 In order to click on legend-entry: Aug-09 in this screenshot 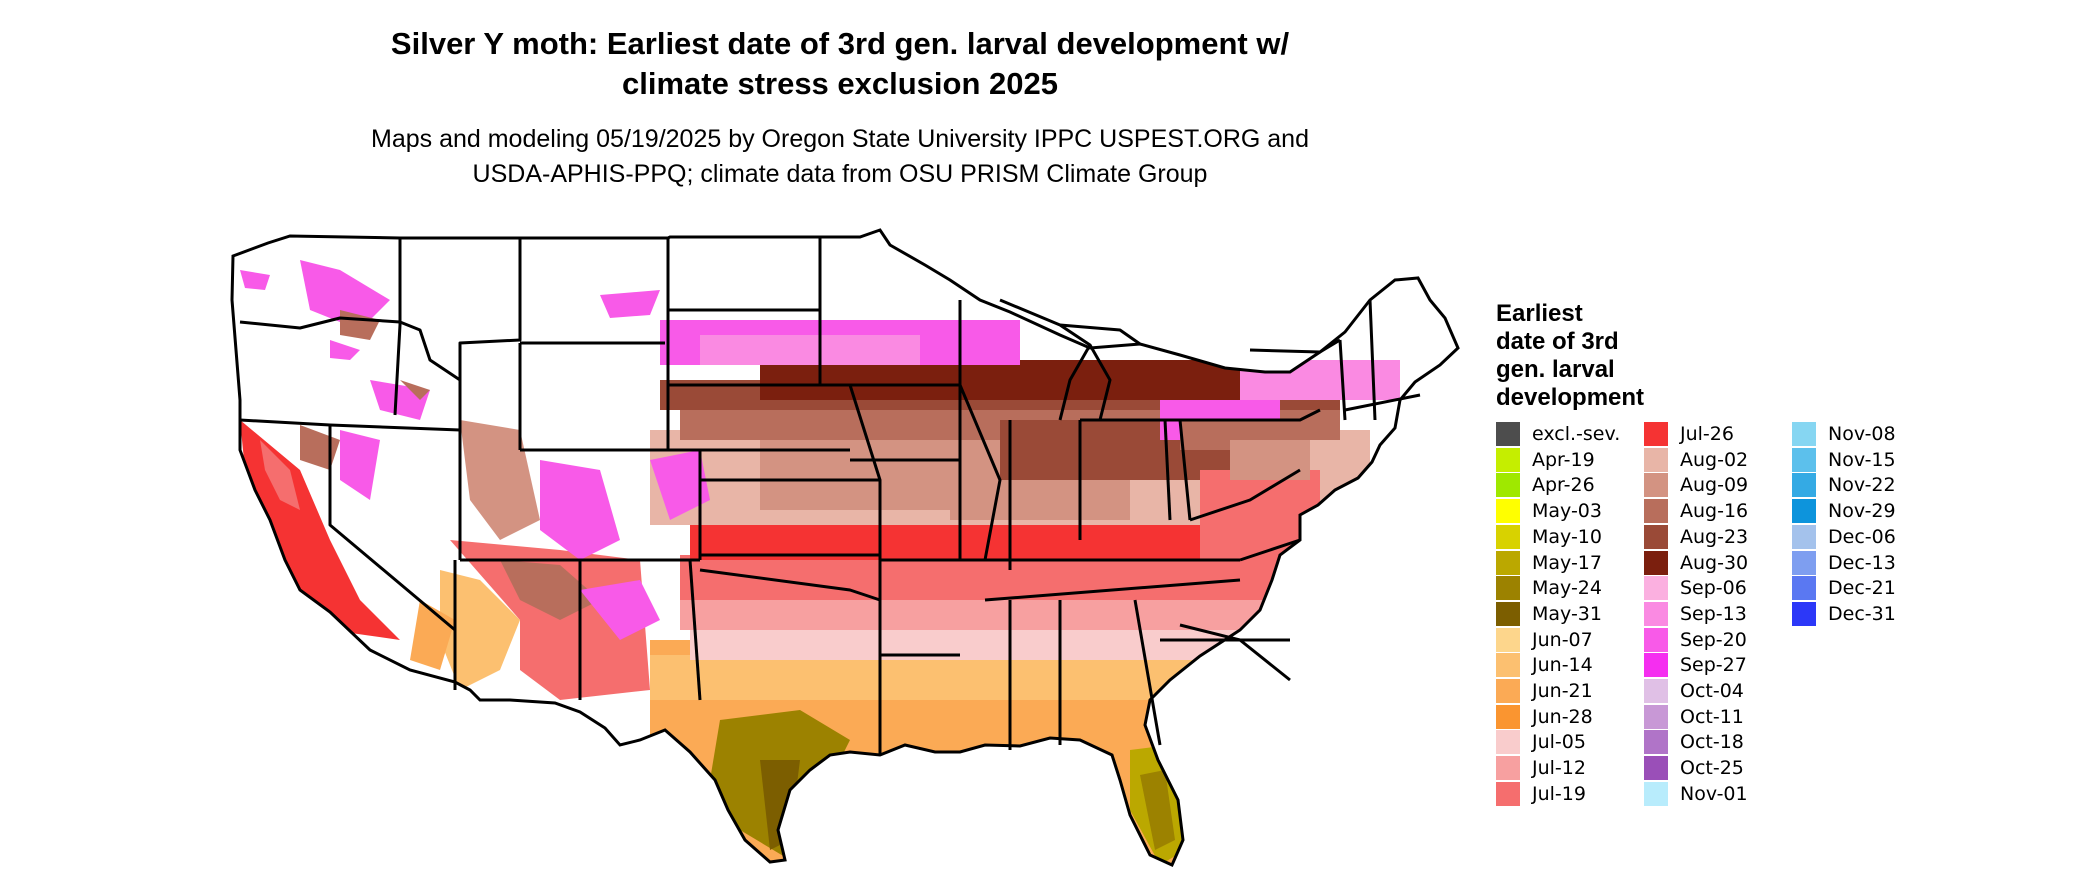, I will do `click(1696, 485)`.